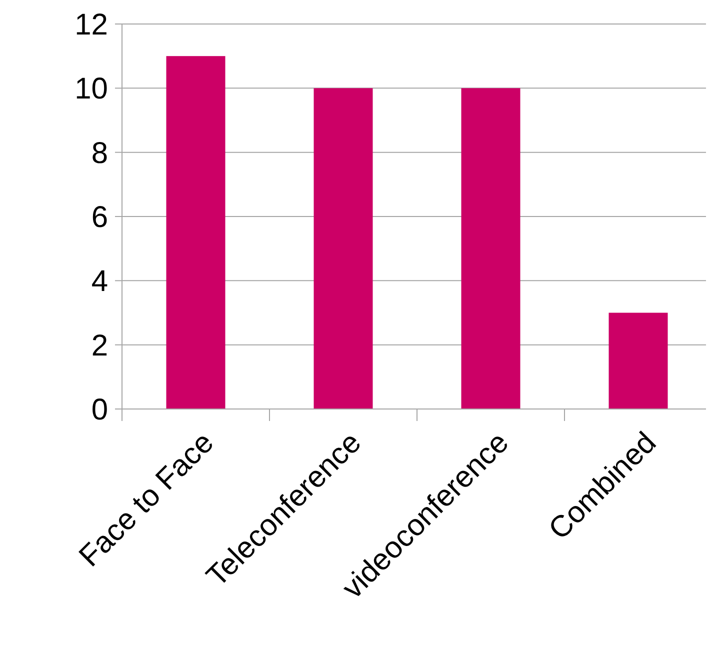 Image resolution: width=714 pixels, height=667 pixels. I want to click on y-tick-label: 12, so click(91, 25).